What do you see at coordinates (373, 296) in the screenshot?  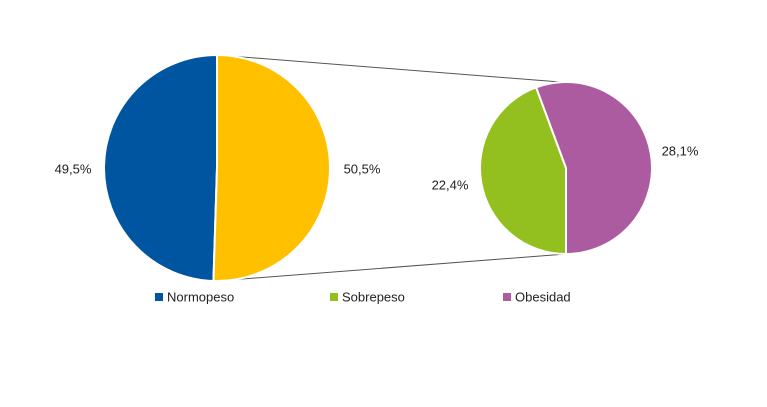 I see `legend-label: Sobrepeso` at bounding box center [373, 296].